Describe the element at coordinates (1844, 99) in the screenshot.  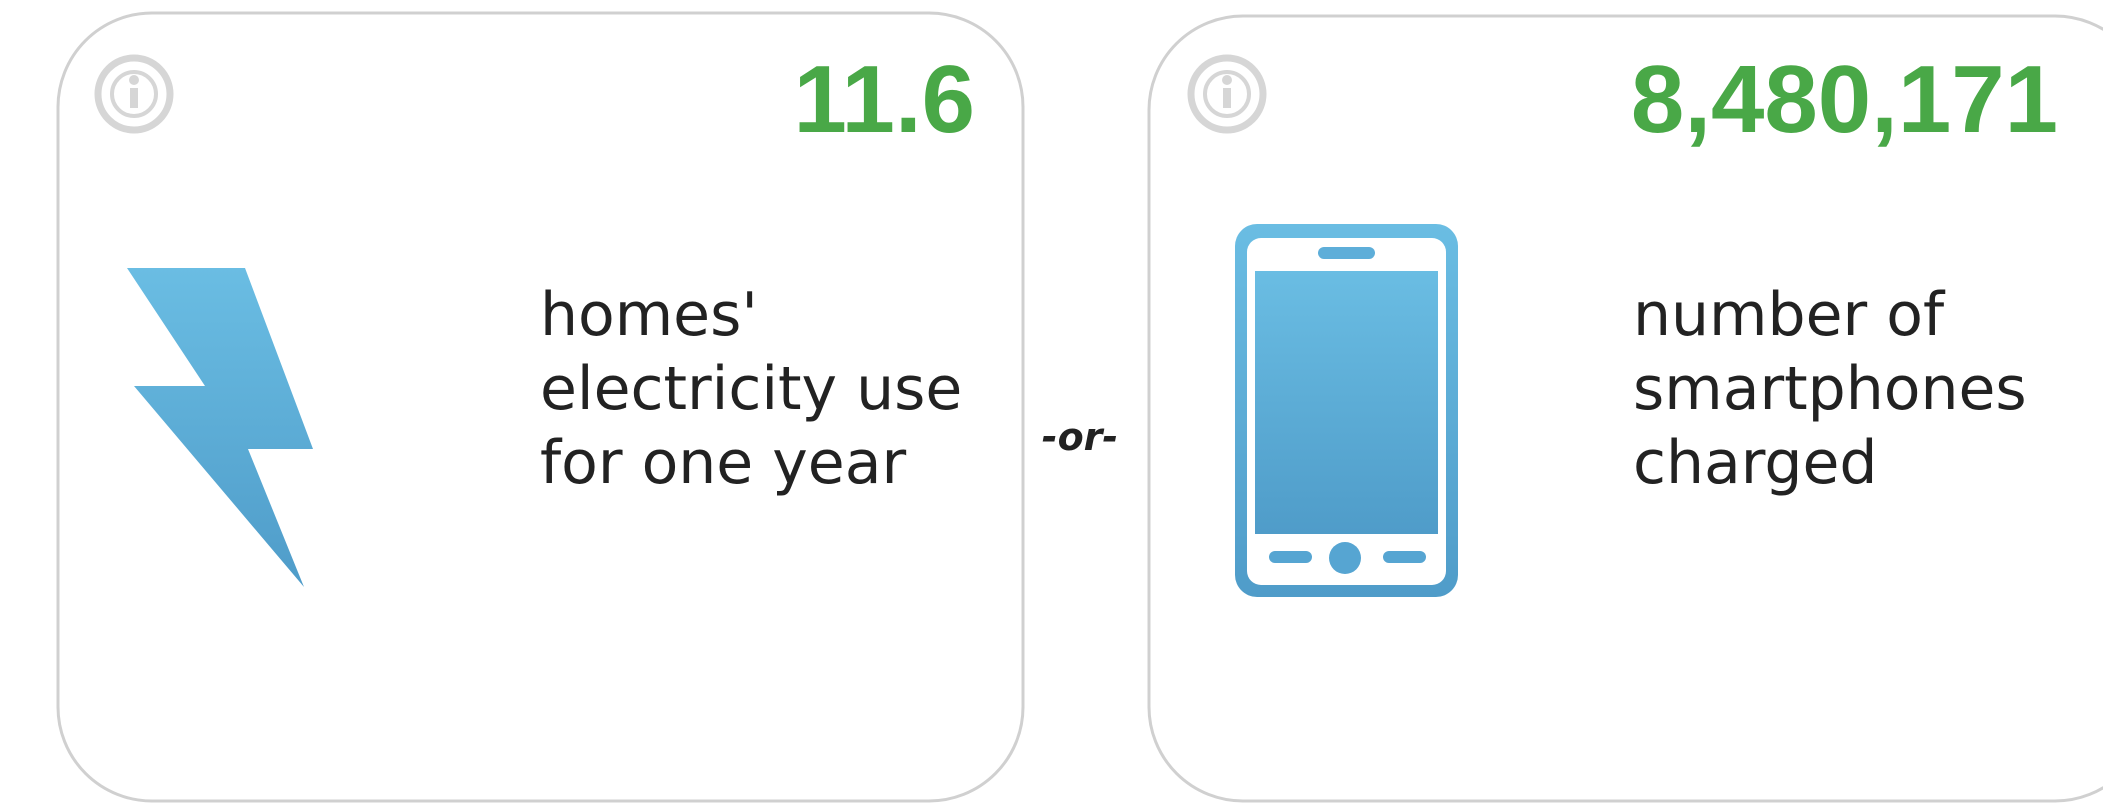
I see `value: 8,480,171` at that location.